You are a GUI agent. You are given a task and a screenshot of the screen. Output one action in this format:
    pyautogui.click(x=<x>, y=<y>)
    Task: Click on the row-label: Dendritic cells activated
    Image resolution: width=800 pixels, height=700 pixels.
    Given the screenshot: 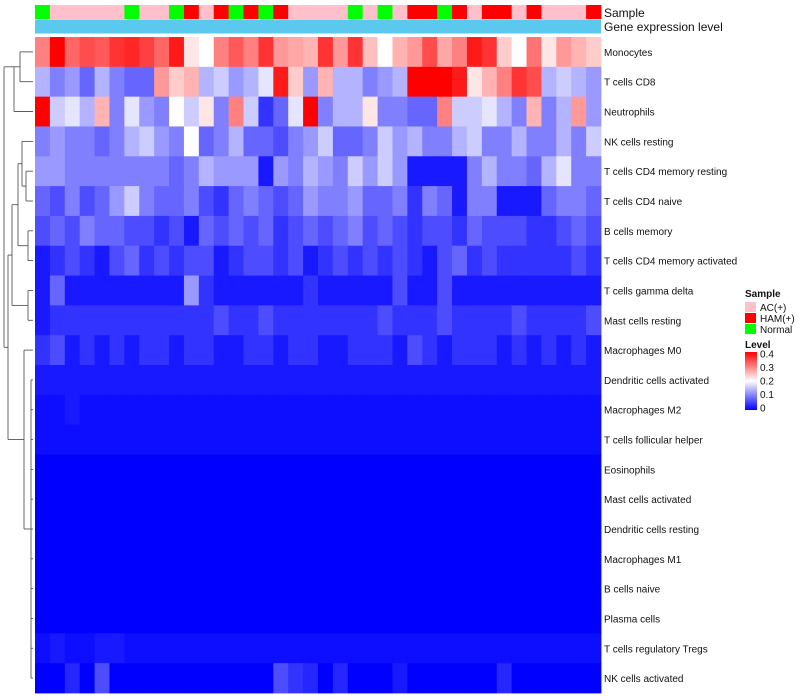 What is the action you would take?
    pyautogui.click(x=656, y=381)
    